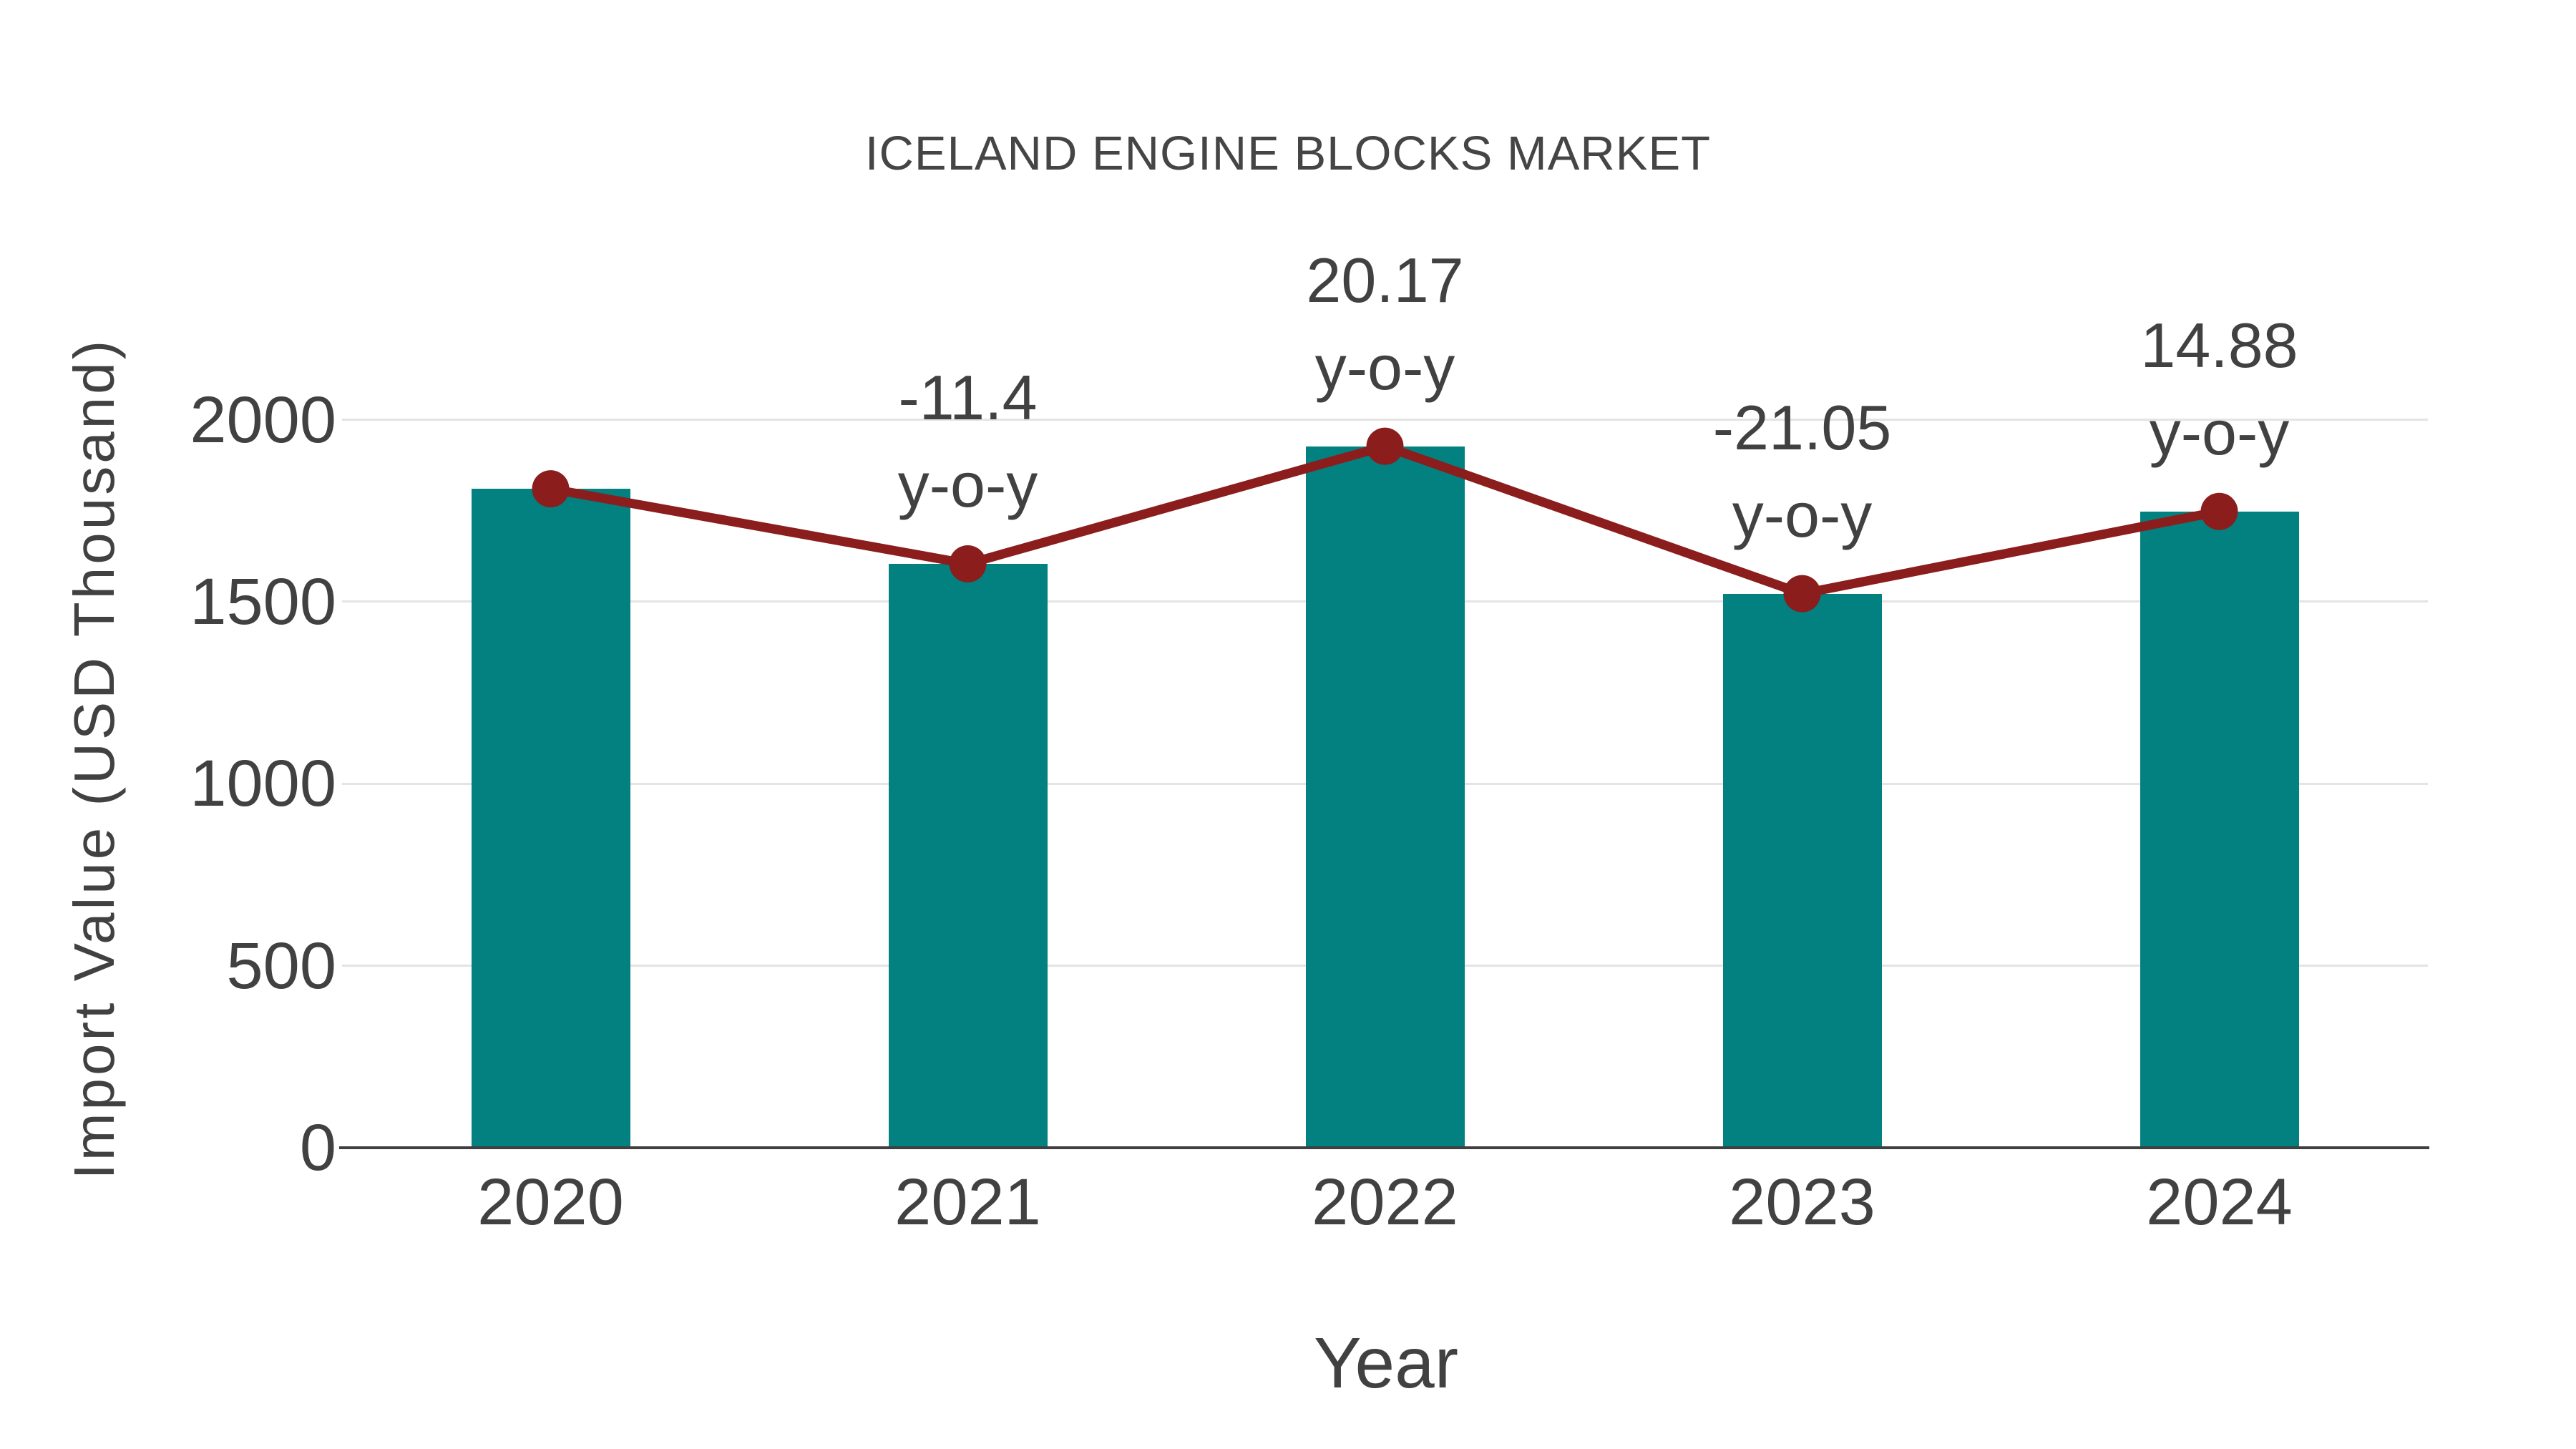  I want to click on bar-2023, so click(1802, 870).